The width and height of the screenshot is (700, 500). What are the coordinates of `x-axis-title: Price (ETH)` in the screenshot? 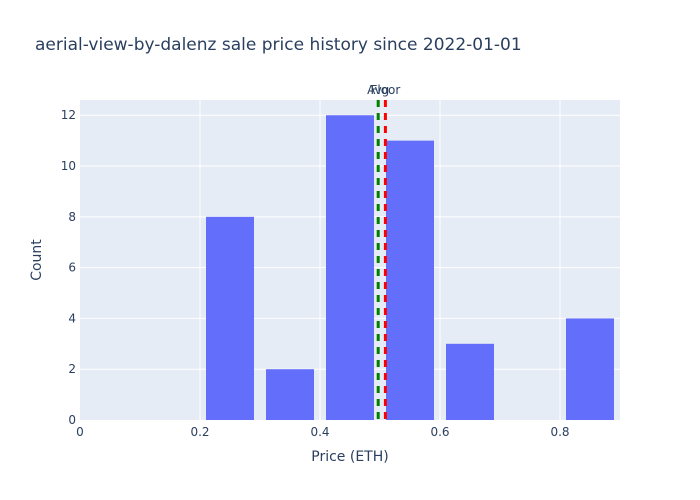 It's located at (349, 457).